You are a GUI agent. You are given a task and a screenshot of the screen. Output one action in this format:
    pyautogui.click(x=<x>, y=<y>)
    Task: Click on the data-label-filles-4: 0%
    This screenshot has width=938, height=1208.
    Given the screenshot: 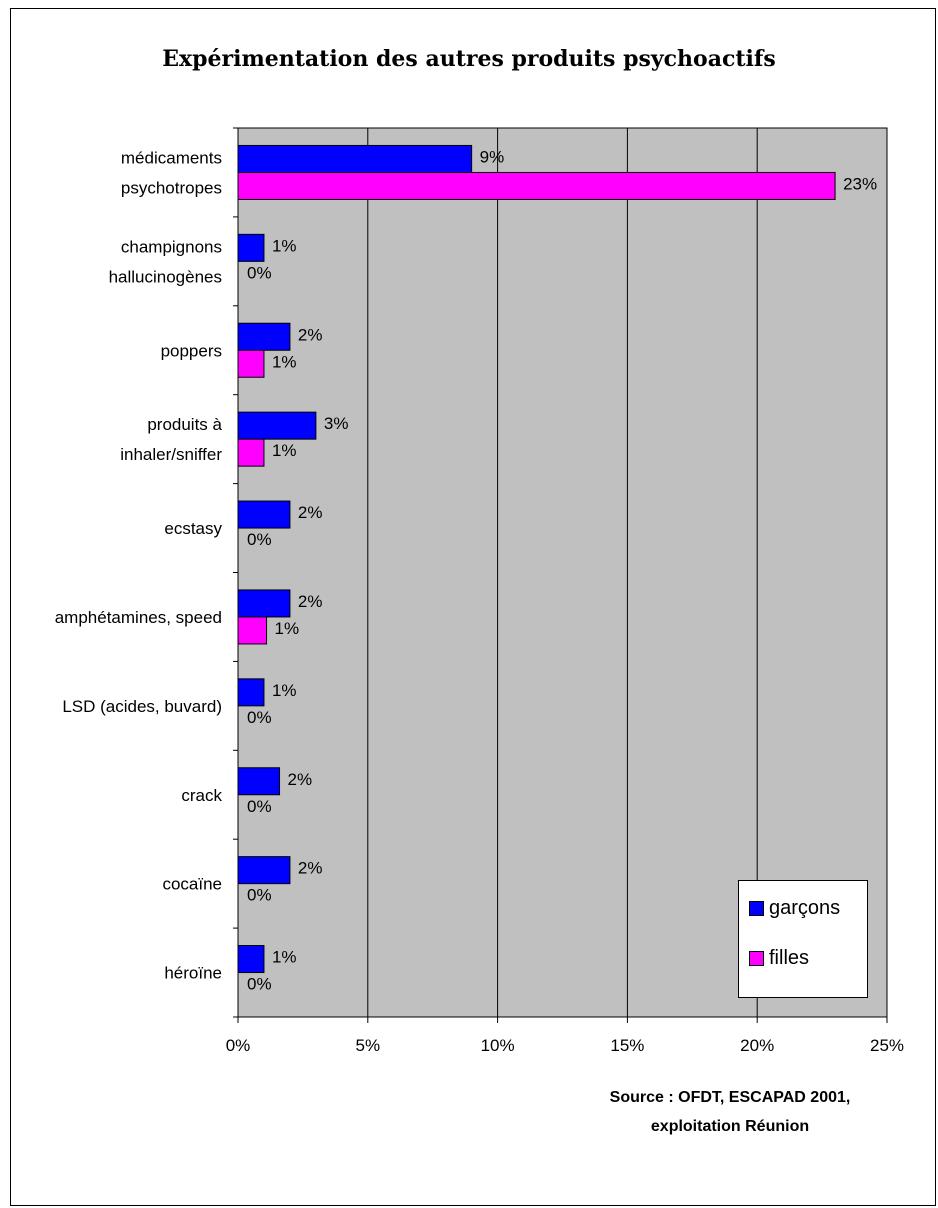 What is the action you would take?
    pyautogui.click(x=259, y=539)
    